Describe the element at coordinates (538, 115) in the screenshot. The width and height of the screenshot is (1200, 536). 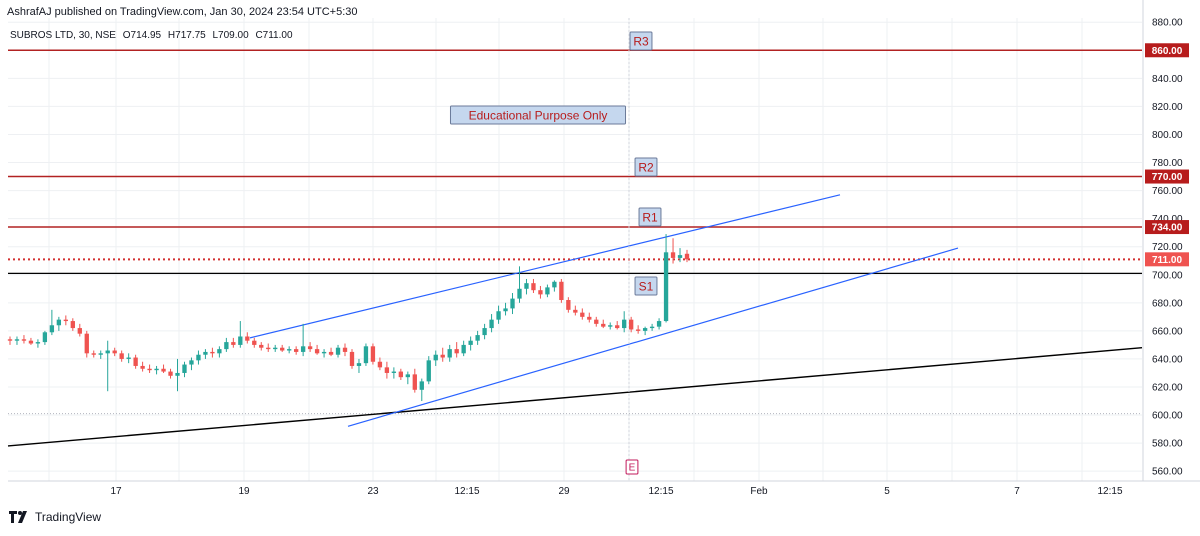
I see `educational-note: Educational Purpose Only` at that location.